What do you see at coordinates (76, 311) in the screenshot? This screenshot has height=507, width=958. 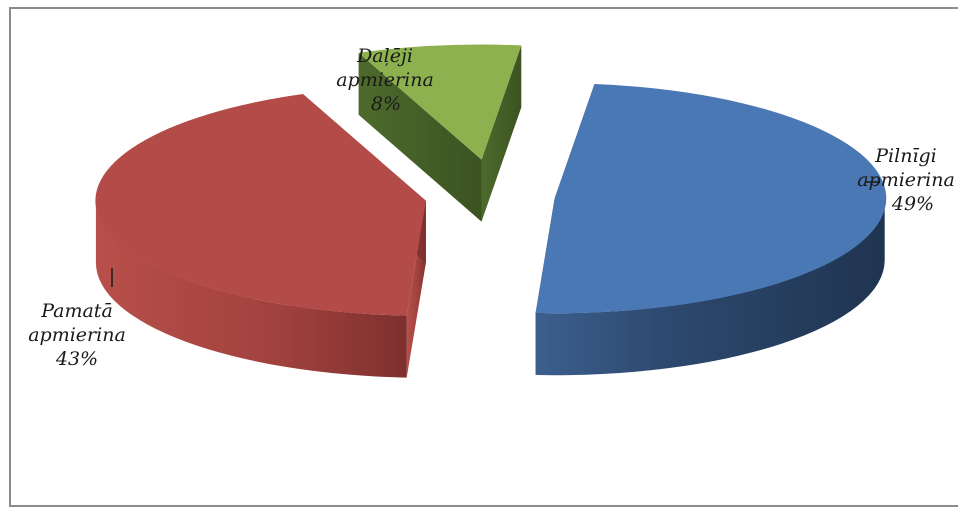 I see `slice-label-2-line-1: Pamatā` at bounding box center [76, 311].